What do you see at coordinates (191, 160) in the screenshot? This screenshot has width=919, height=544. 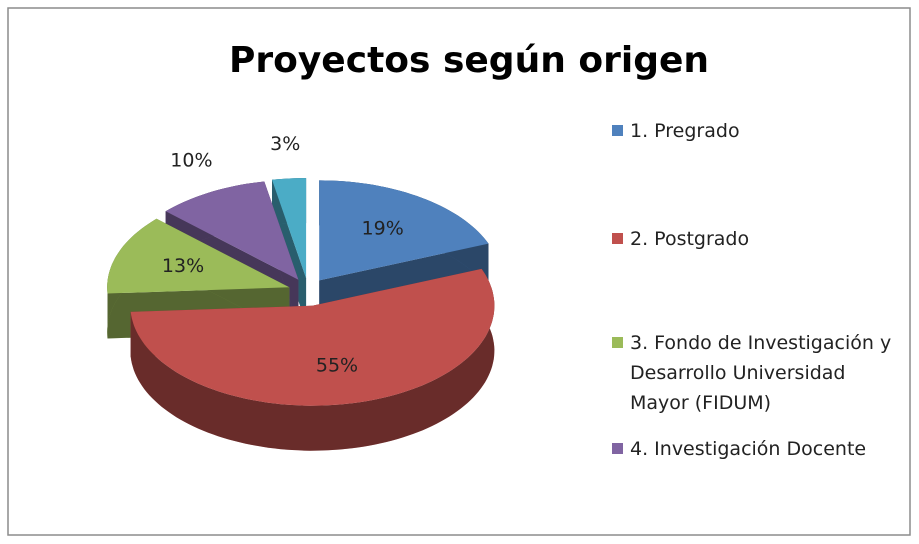 I see `data-label: 10%` at bounding box center [191, 160].